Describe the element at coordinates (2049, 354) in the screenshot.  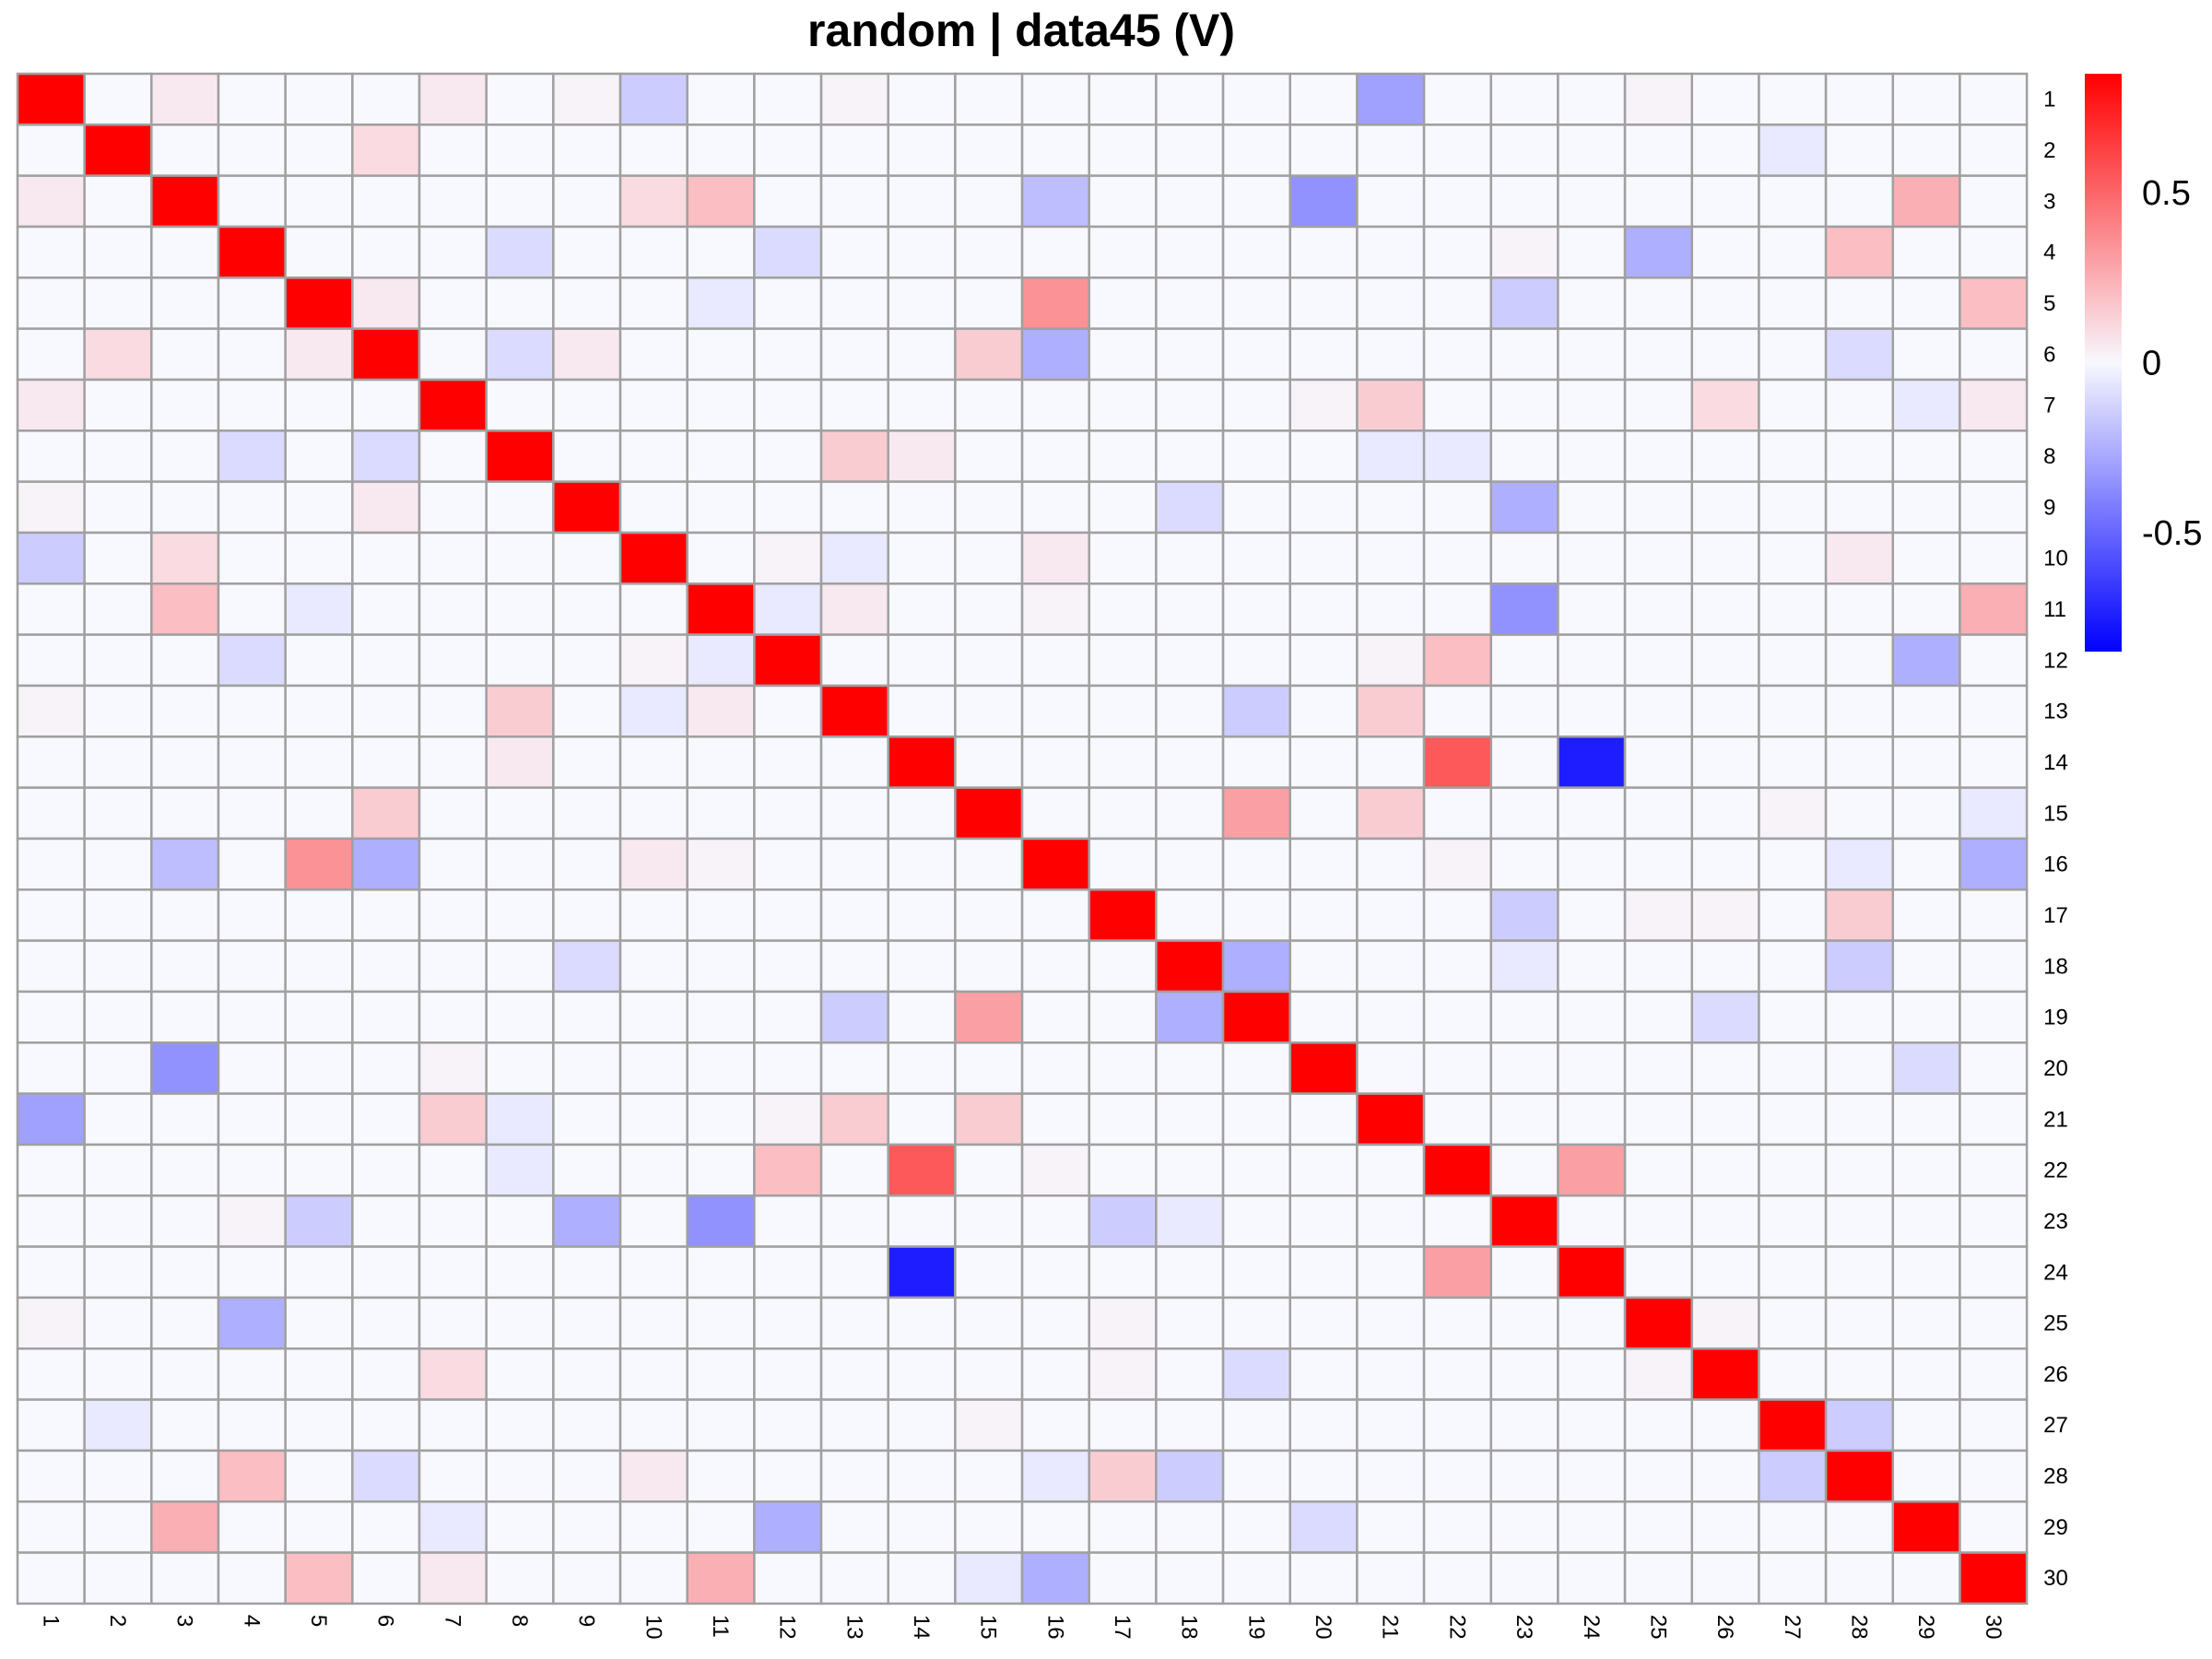
I see `row-label: 6` at that location.